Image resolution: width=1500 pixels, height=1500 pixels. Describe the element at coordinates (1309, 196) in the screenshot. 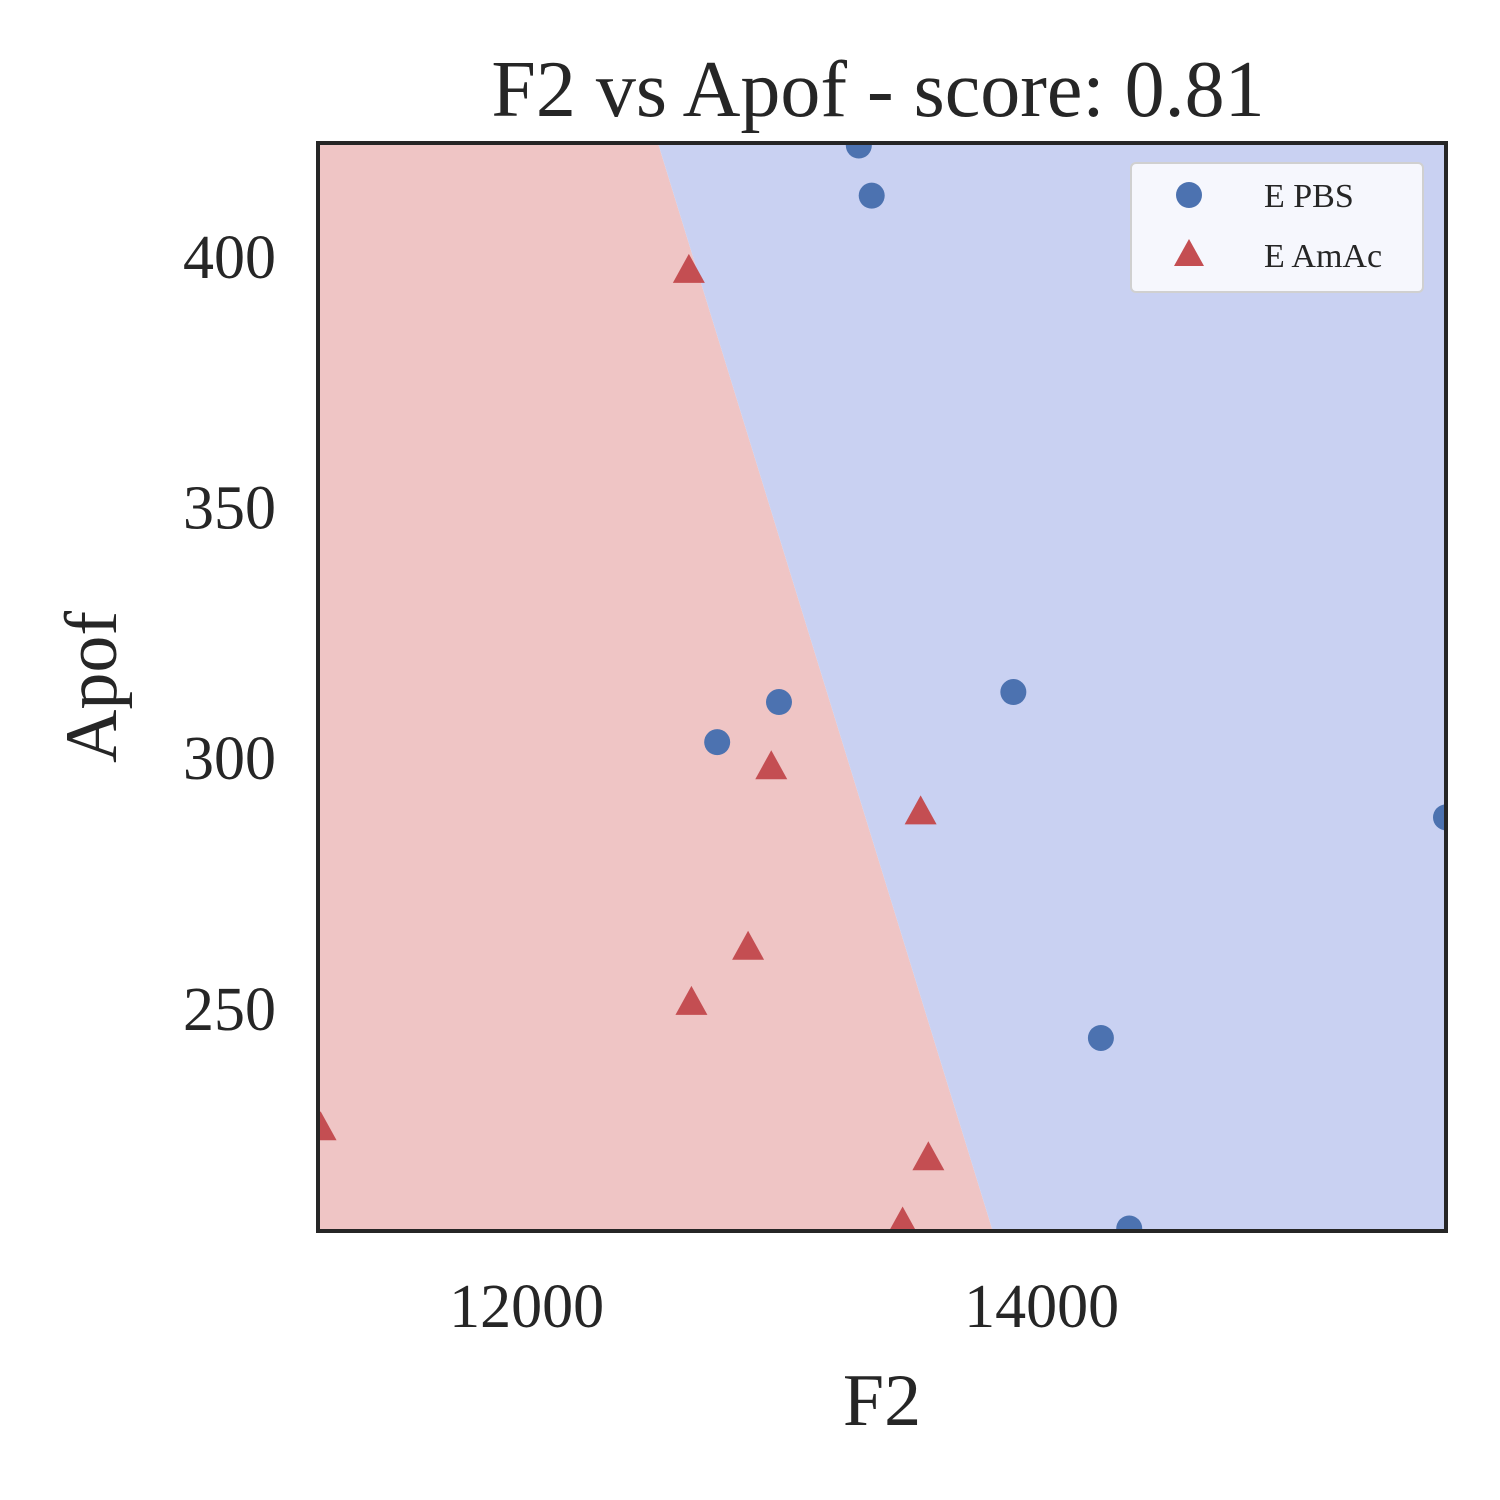

I see `legend-label-e-pbs: E PBS` at that location.